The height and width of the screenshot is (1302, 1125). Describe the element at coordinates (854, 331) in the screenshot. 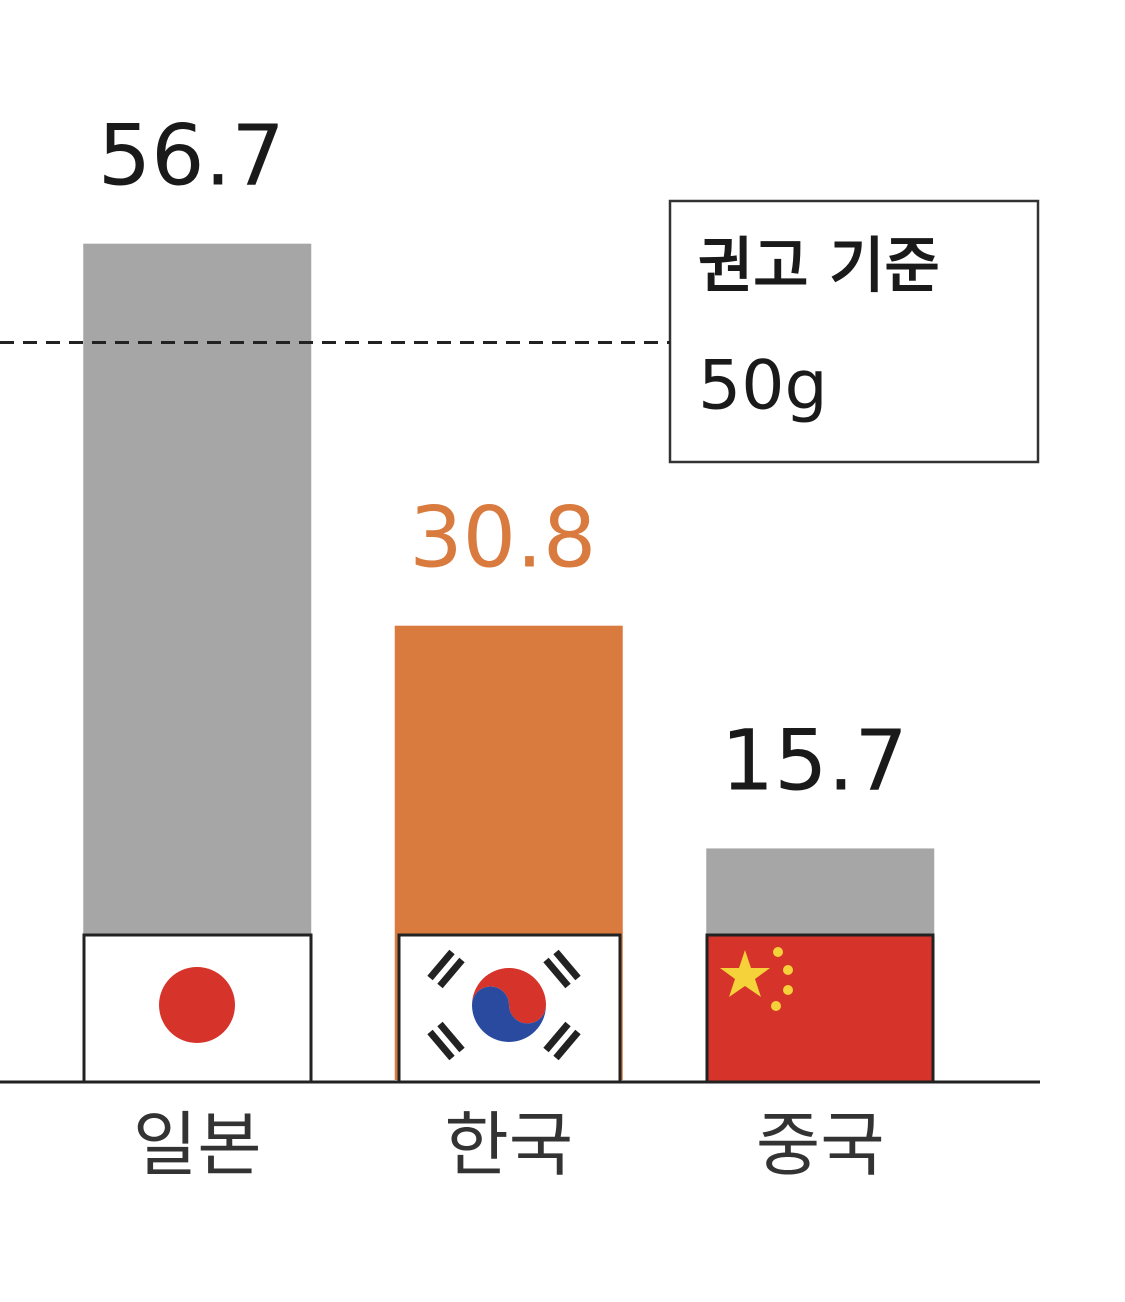

I see `reference-box` at that location.